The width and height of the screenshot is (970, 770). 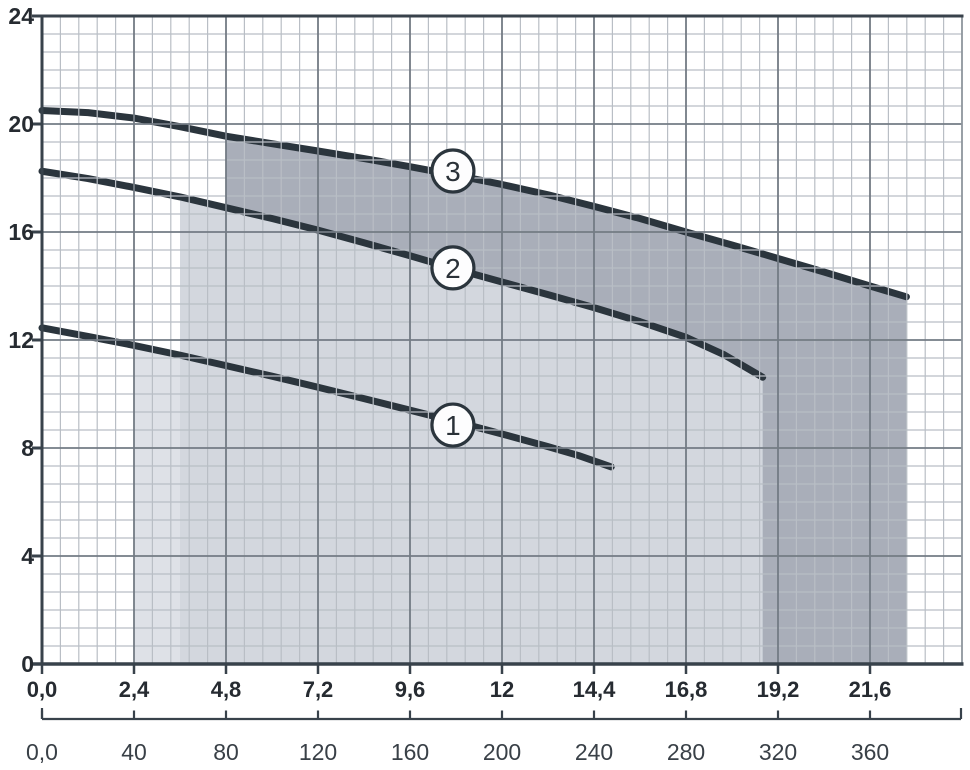 I want to click on x-axis-secondary-label: 120, so click(x=318, y=752).